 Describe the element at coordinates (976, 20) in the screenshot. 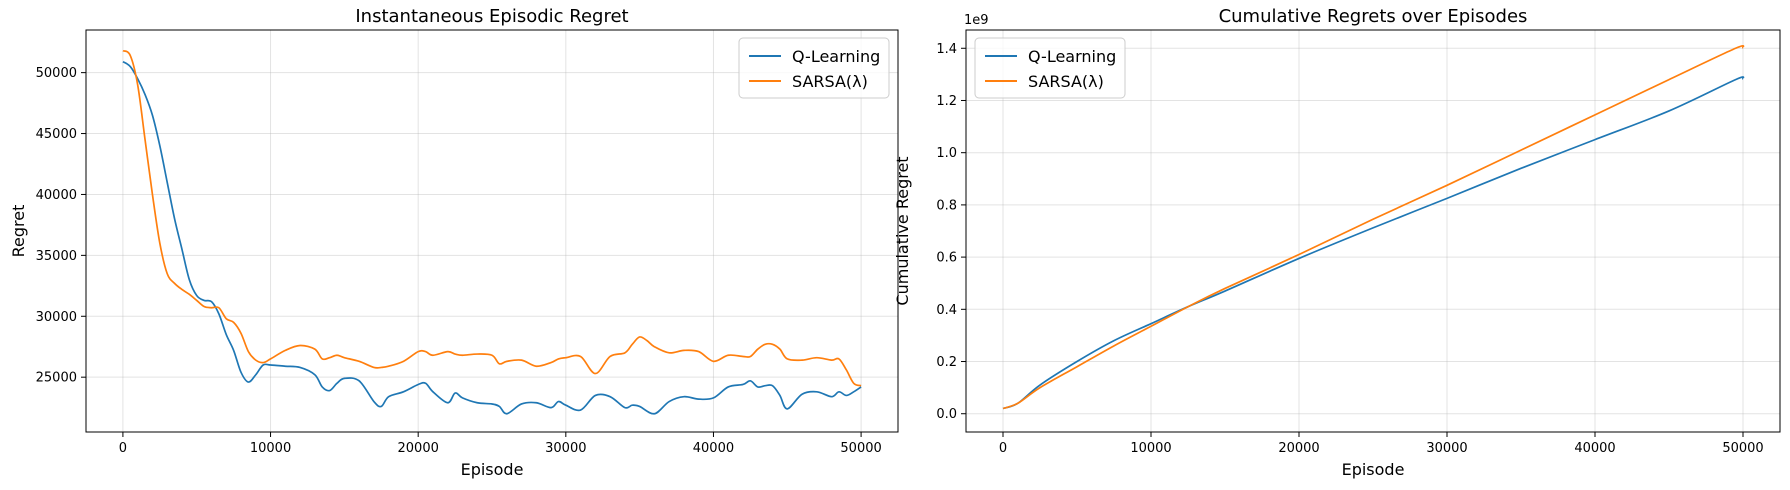

I see `y-offset-label: 1e9` at that location.